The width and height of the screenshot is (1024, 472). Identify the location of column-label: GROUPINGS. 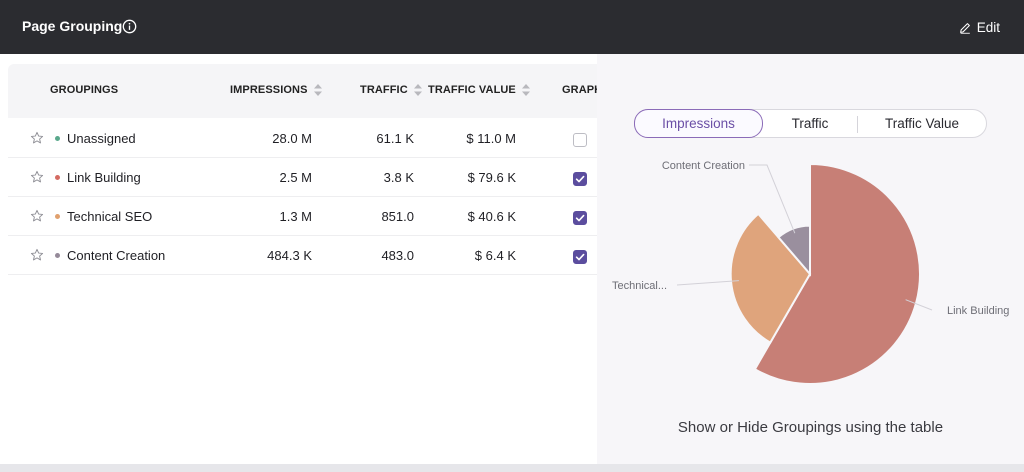
(84, 90).